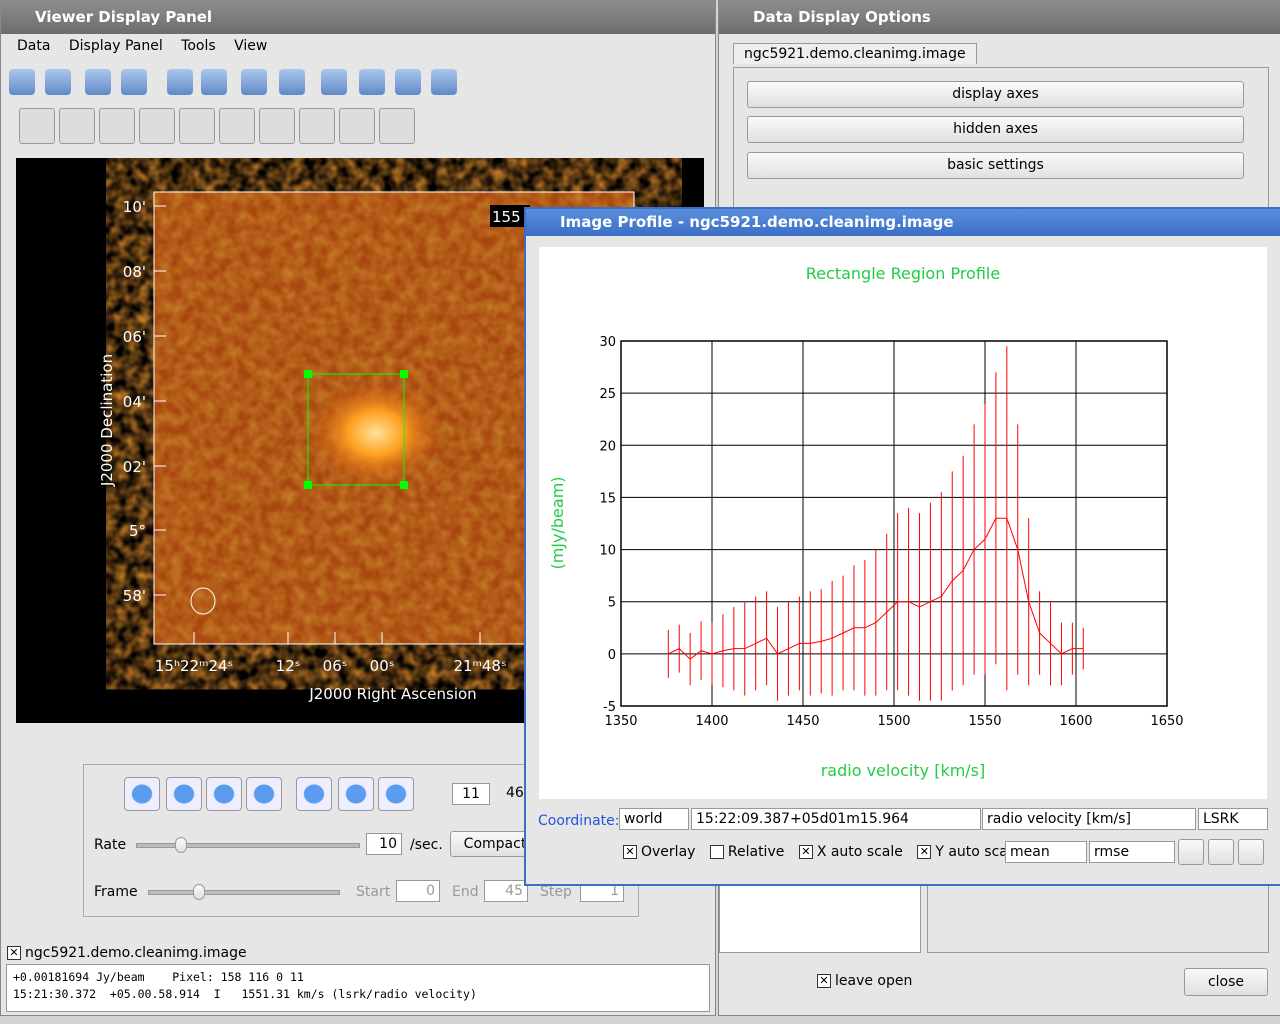 The width and height of the screenshot is (1280, 1024). I want to click on region, so click(356, 429).